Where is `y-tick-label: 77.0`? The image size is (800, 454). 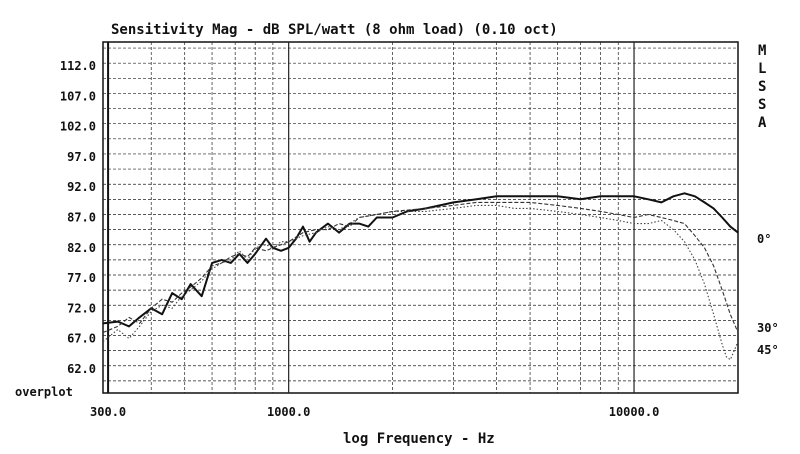
y-tick-label: 77.0 is located at coordinates (81, 278).